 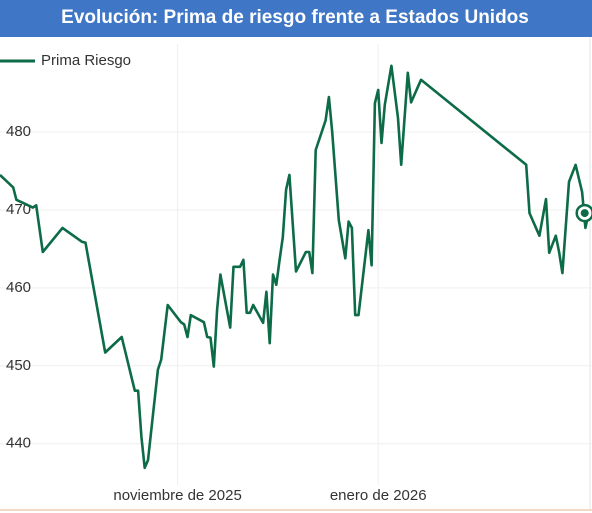 What do you see at coordinates (378, 495) in the screenshot?
I see `x-tick-label: enero de 2026` at bounding box center [378, 495].